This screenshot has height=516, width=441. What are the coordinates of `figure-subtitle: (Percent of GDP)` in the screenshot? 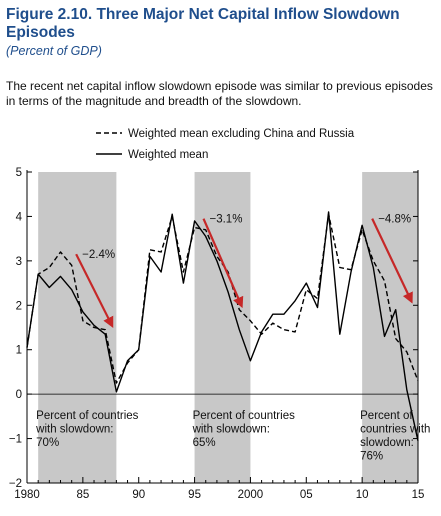 It's located at (54, 51).